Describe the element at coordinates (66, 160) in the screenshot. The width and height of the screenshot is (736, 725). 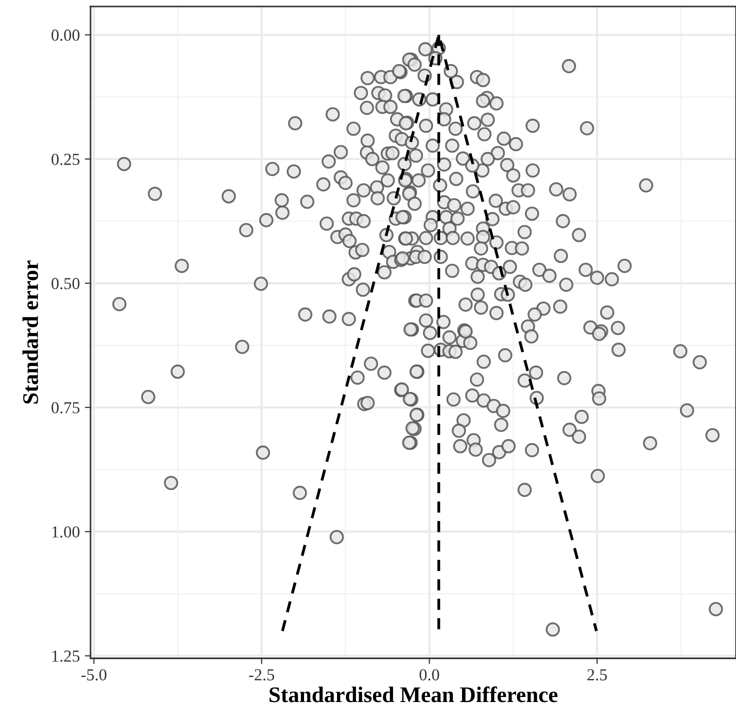
I see `y-tick-label: 0.25` at that location.